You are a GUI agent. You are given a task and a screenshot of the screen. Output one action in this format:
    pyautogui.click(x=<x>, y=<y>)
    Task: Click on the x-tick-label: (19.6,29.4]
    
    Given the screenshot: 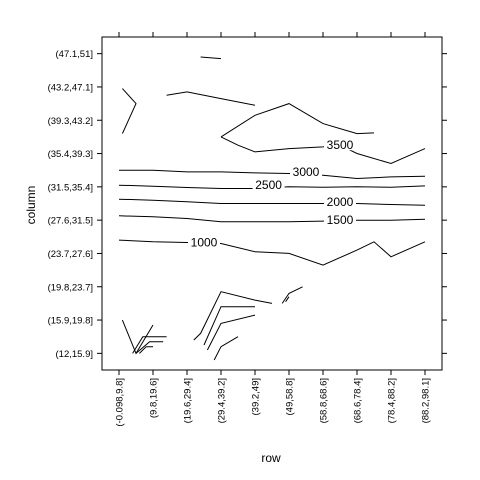 What is the action you would take?
    pyautogui.click(x=188, y=400)
    